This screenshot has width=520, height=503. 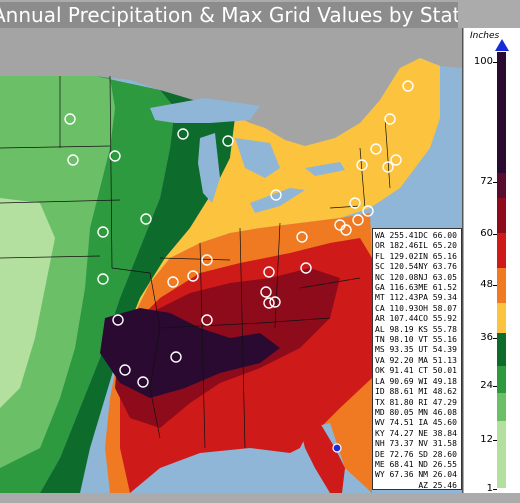 I want to click on table-row: WV 74.51, so click(x=394, y=423).